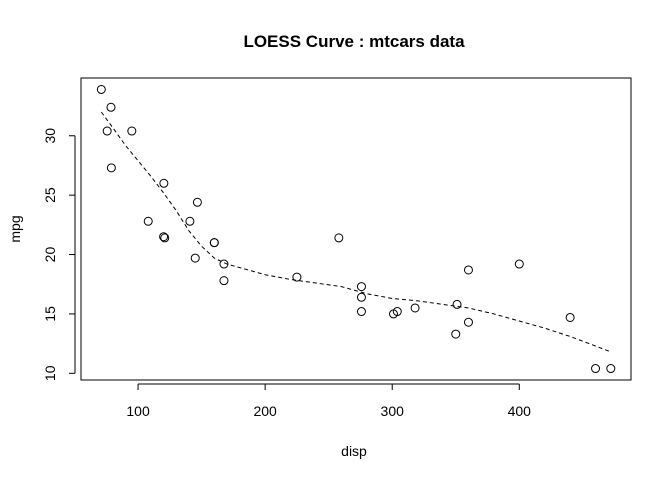  I want to click on y-axis: 10 15 20 25 30, so click(59, 254).